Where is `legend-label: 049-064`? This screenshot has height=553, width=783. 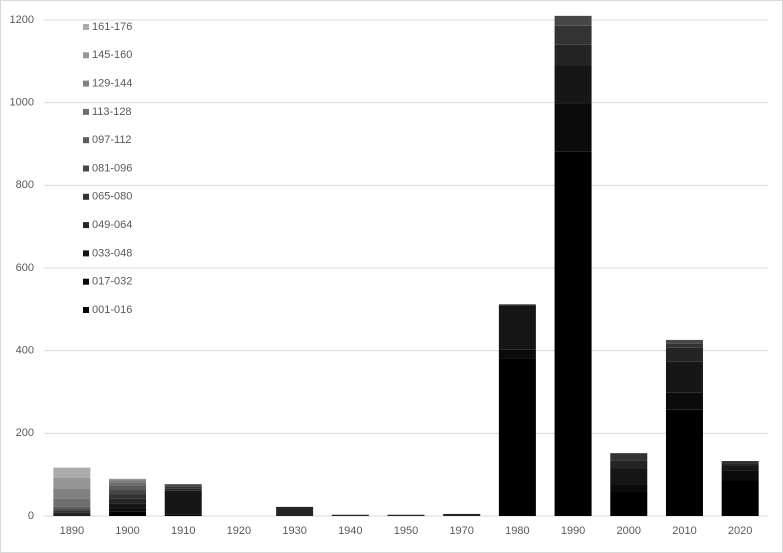
legend-label: 049-064 is located at coordinates (112, 225).